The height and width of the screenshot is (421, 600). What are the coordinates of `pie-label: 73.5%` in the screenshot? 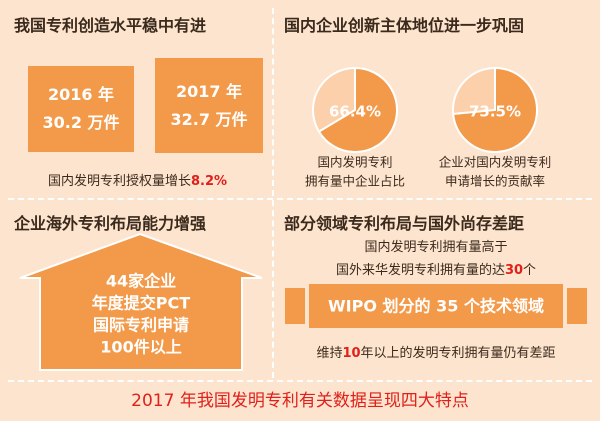 It's located at (495, 112).